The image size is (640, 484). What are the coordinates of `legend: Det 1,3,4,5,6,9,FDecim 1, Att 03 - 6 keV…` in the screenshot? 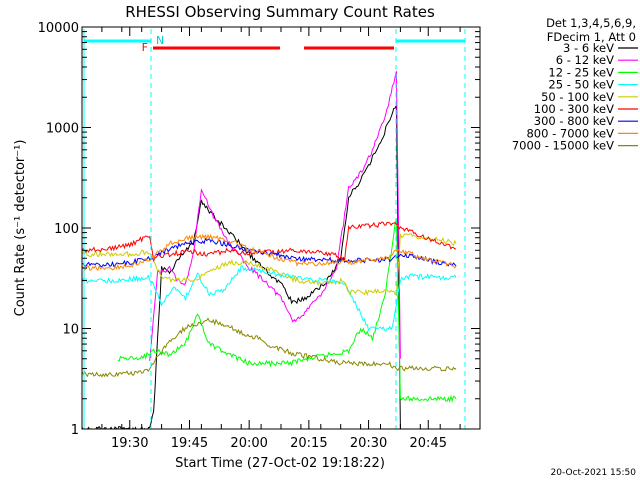 It's located at (575, 84).